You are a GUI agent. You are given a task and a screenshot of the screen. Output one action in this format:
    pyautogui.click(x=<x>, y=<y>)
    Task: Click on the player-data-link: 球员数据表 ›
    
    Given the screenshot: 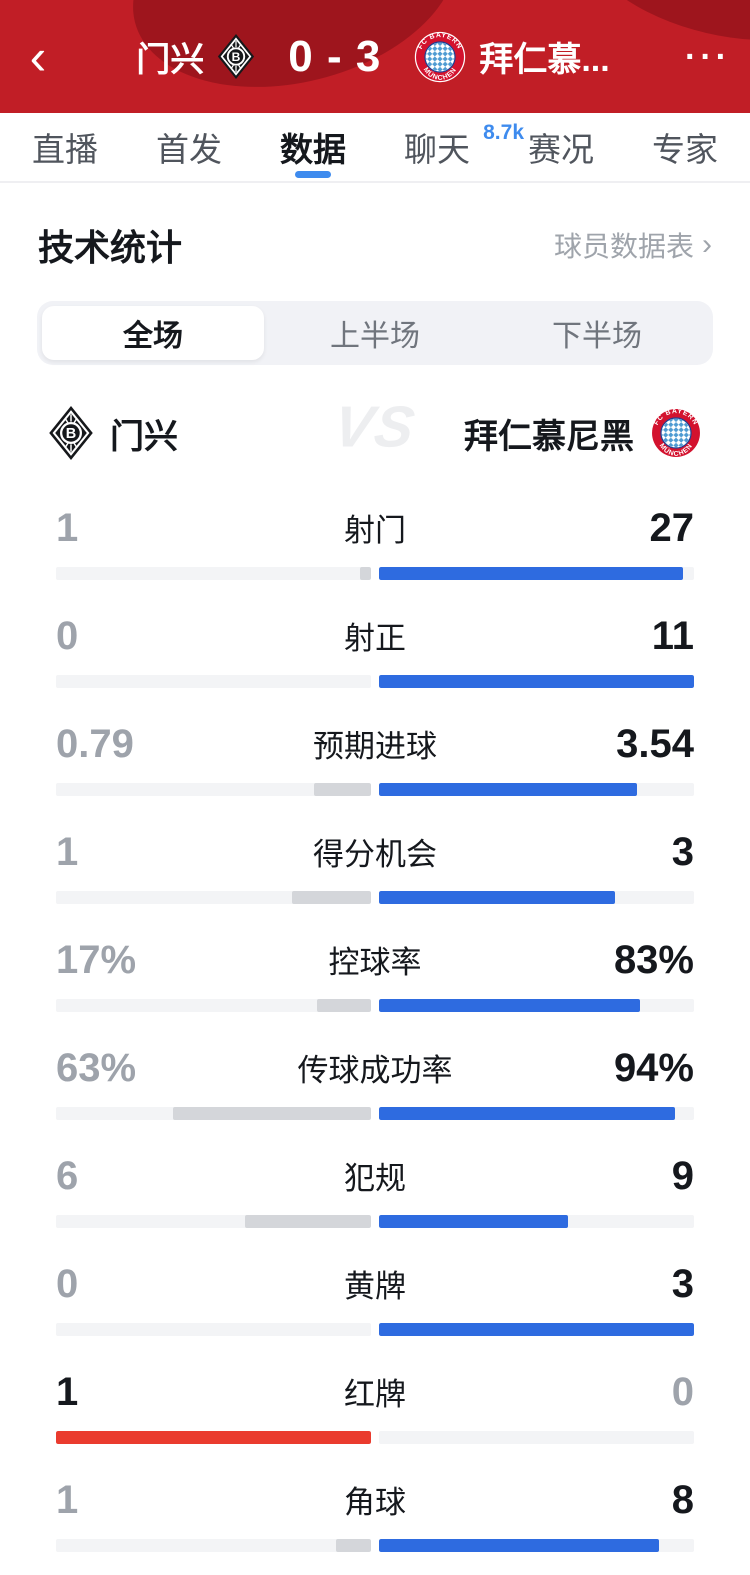 What is the action you would take?
    pyautogui.click(x=633, y=245)
    